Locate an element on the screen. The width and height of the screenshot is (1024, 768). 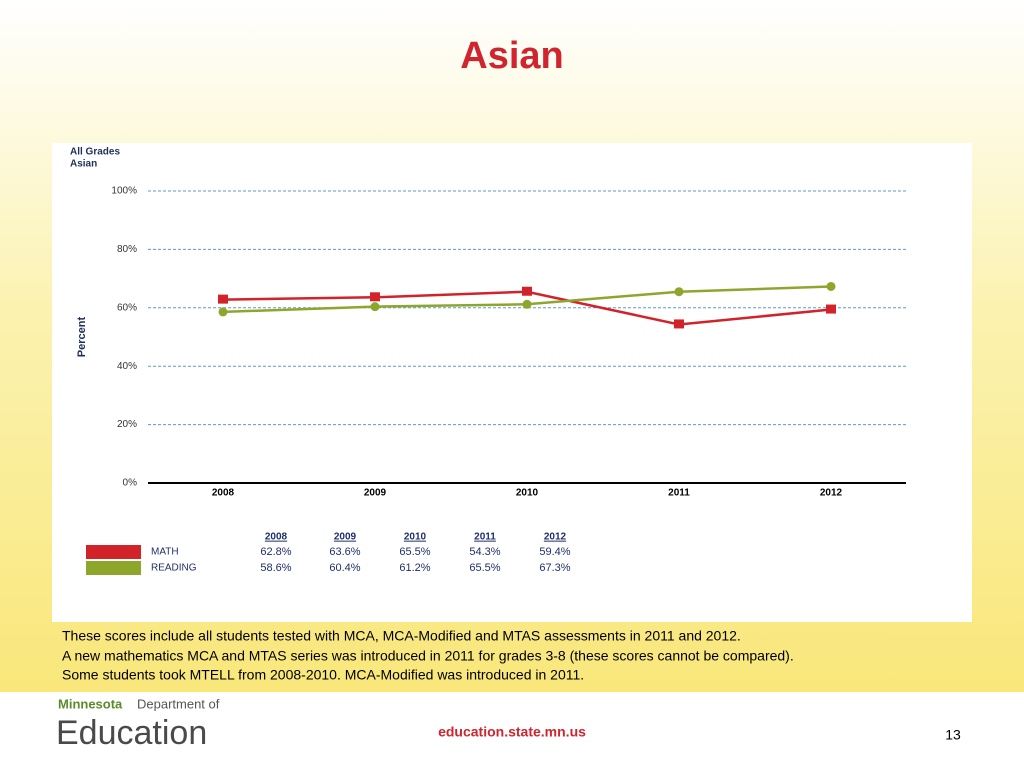
table-header: 2009 is located at coordinates (345, 537).